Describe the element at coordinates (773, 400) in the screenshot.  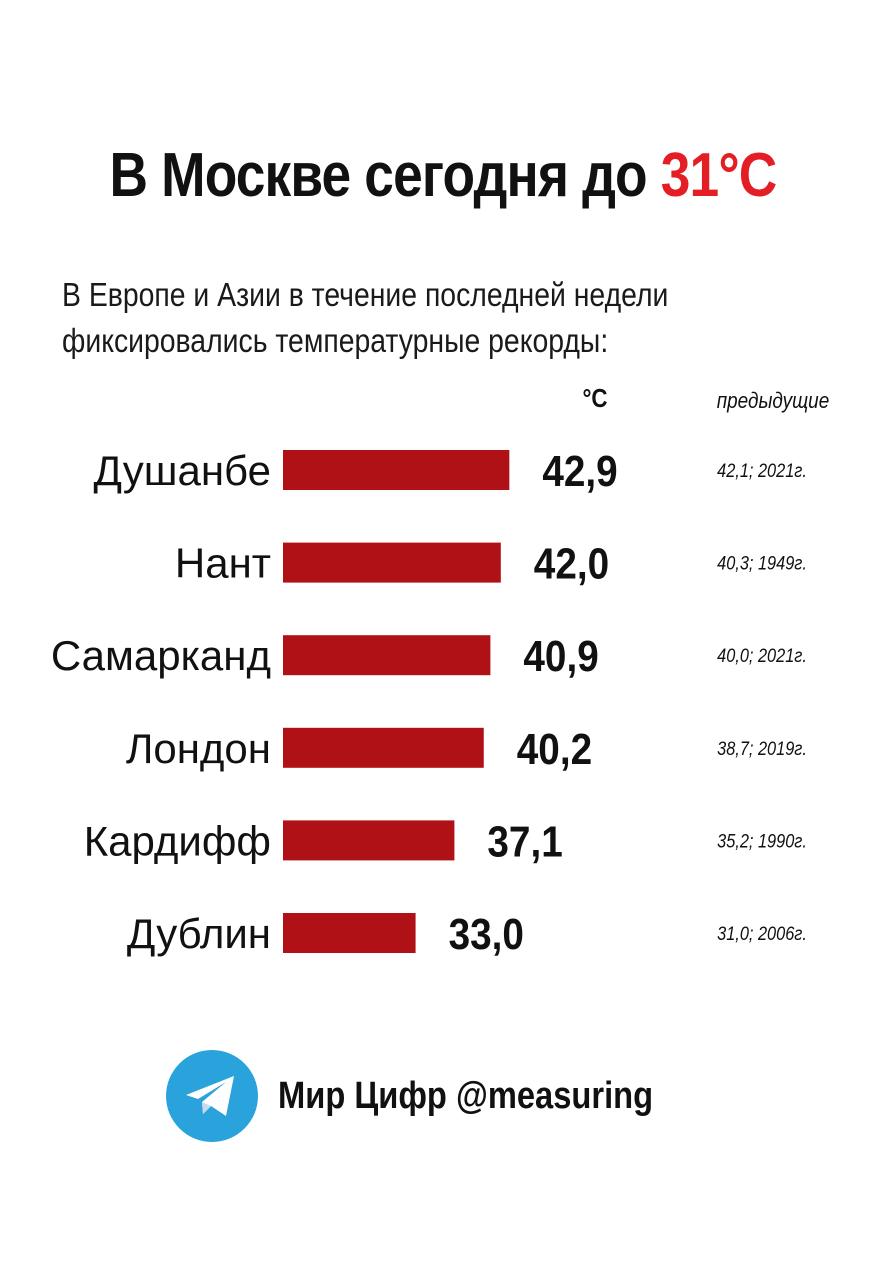
I see `column-header-previous: предыдущие` at that location.